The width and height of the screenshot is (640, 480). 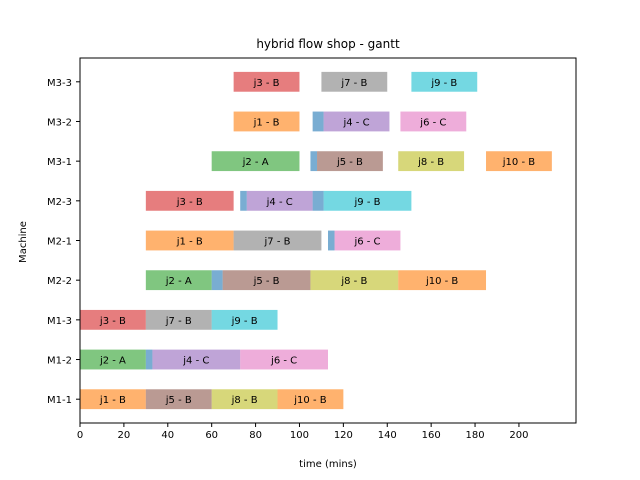 I want to click on x-tick-label: 100, so click(x=299, y=435).